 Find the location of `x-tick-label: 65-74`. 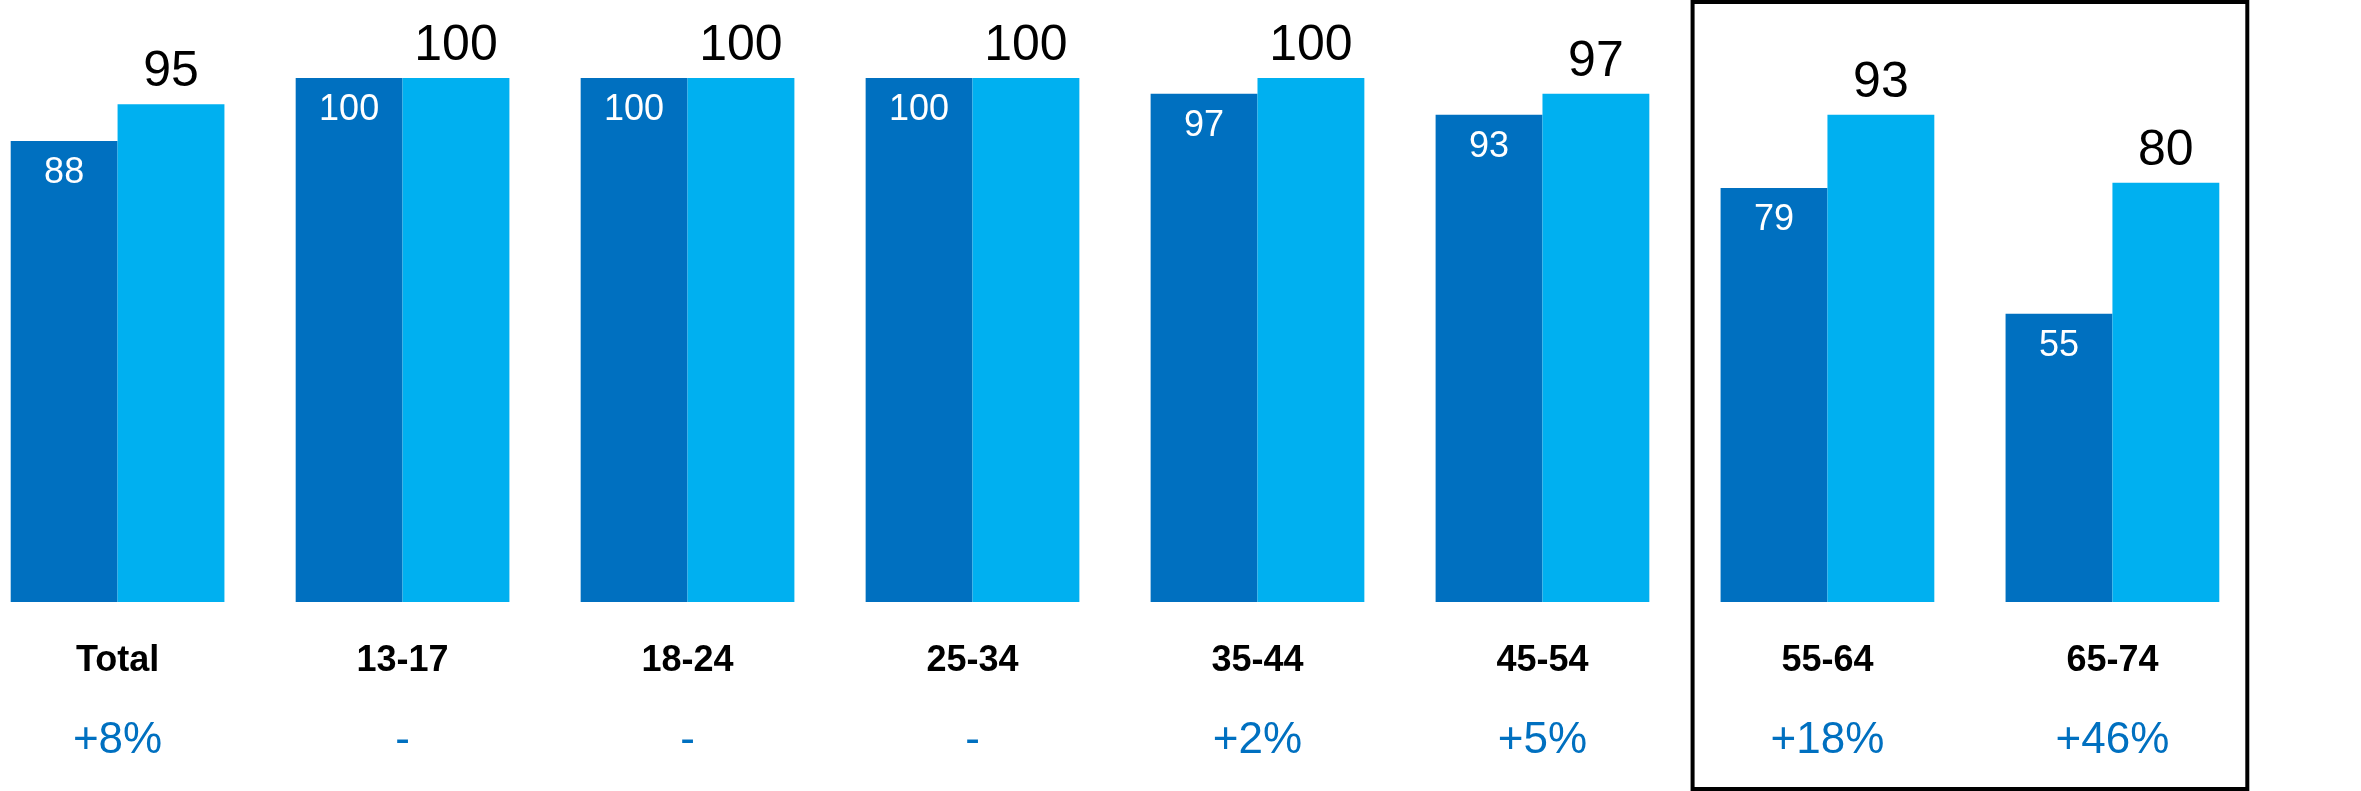

x-tick-label: 65-74 is located at coordinates (2112, 658).